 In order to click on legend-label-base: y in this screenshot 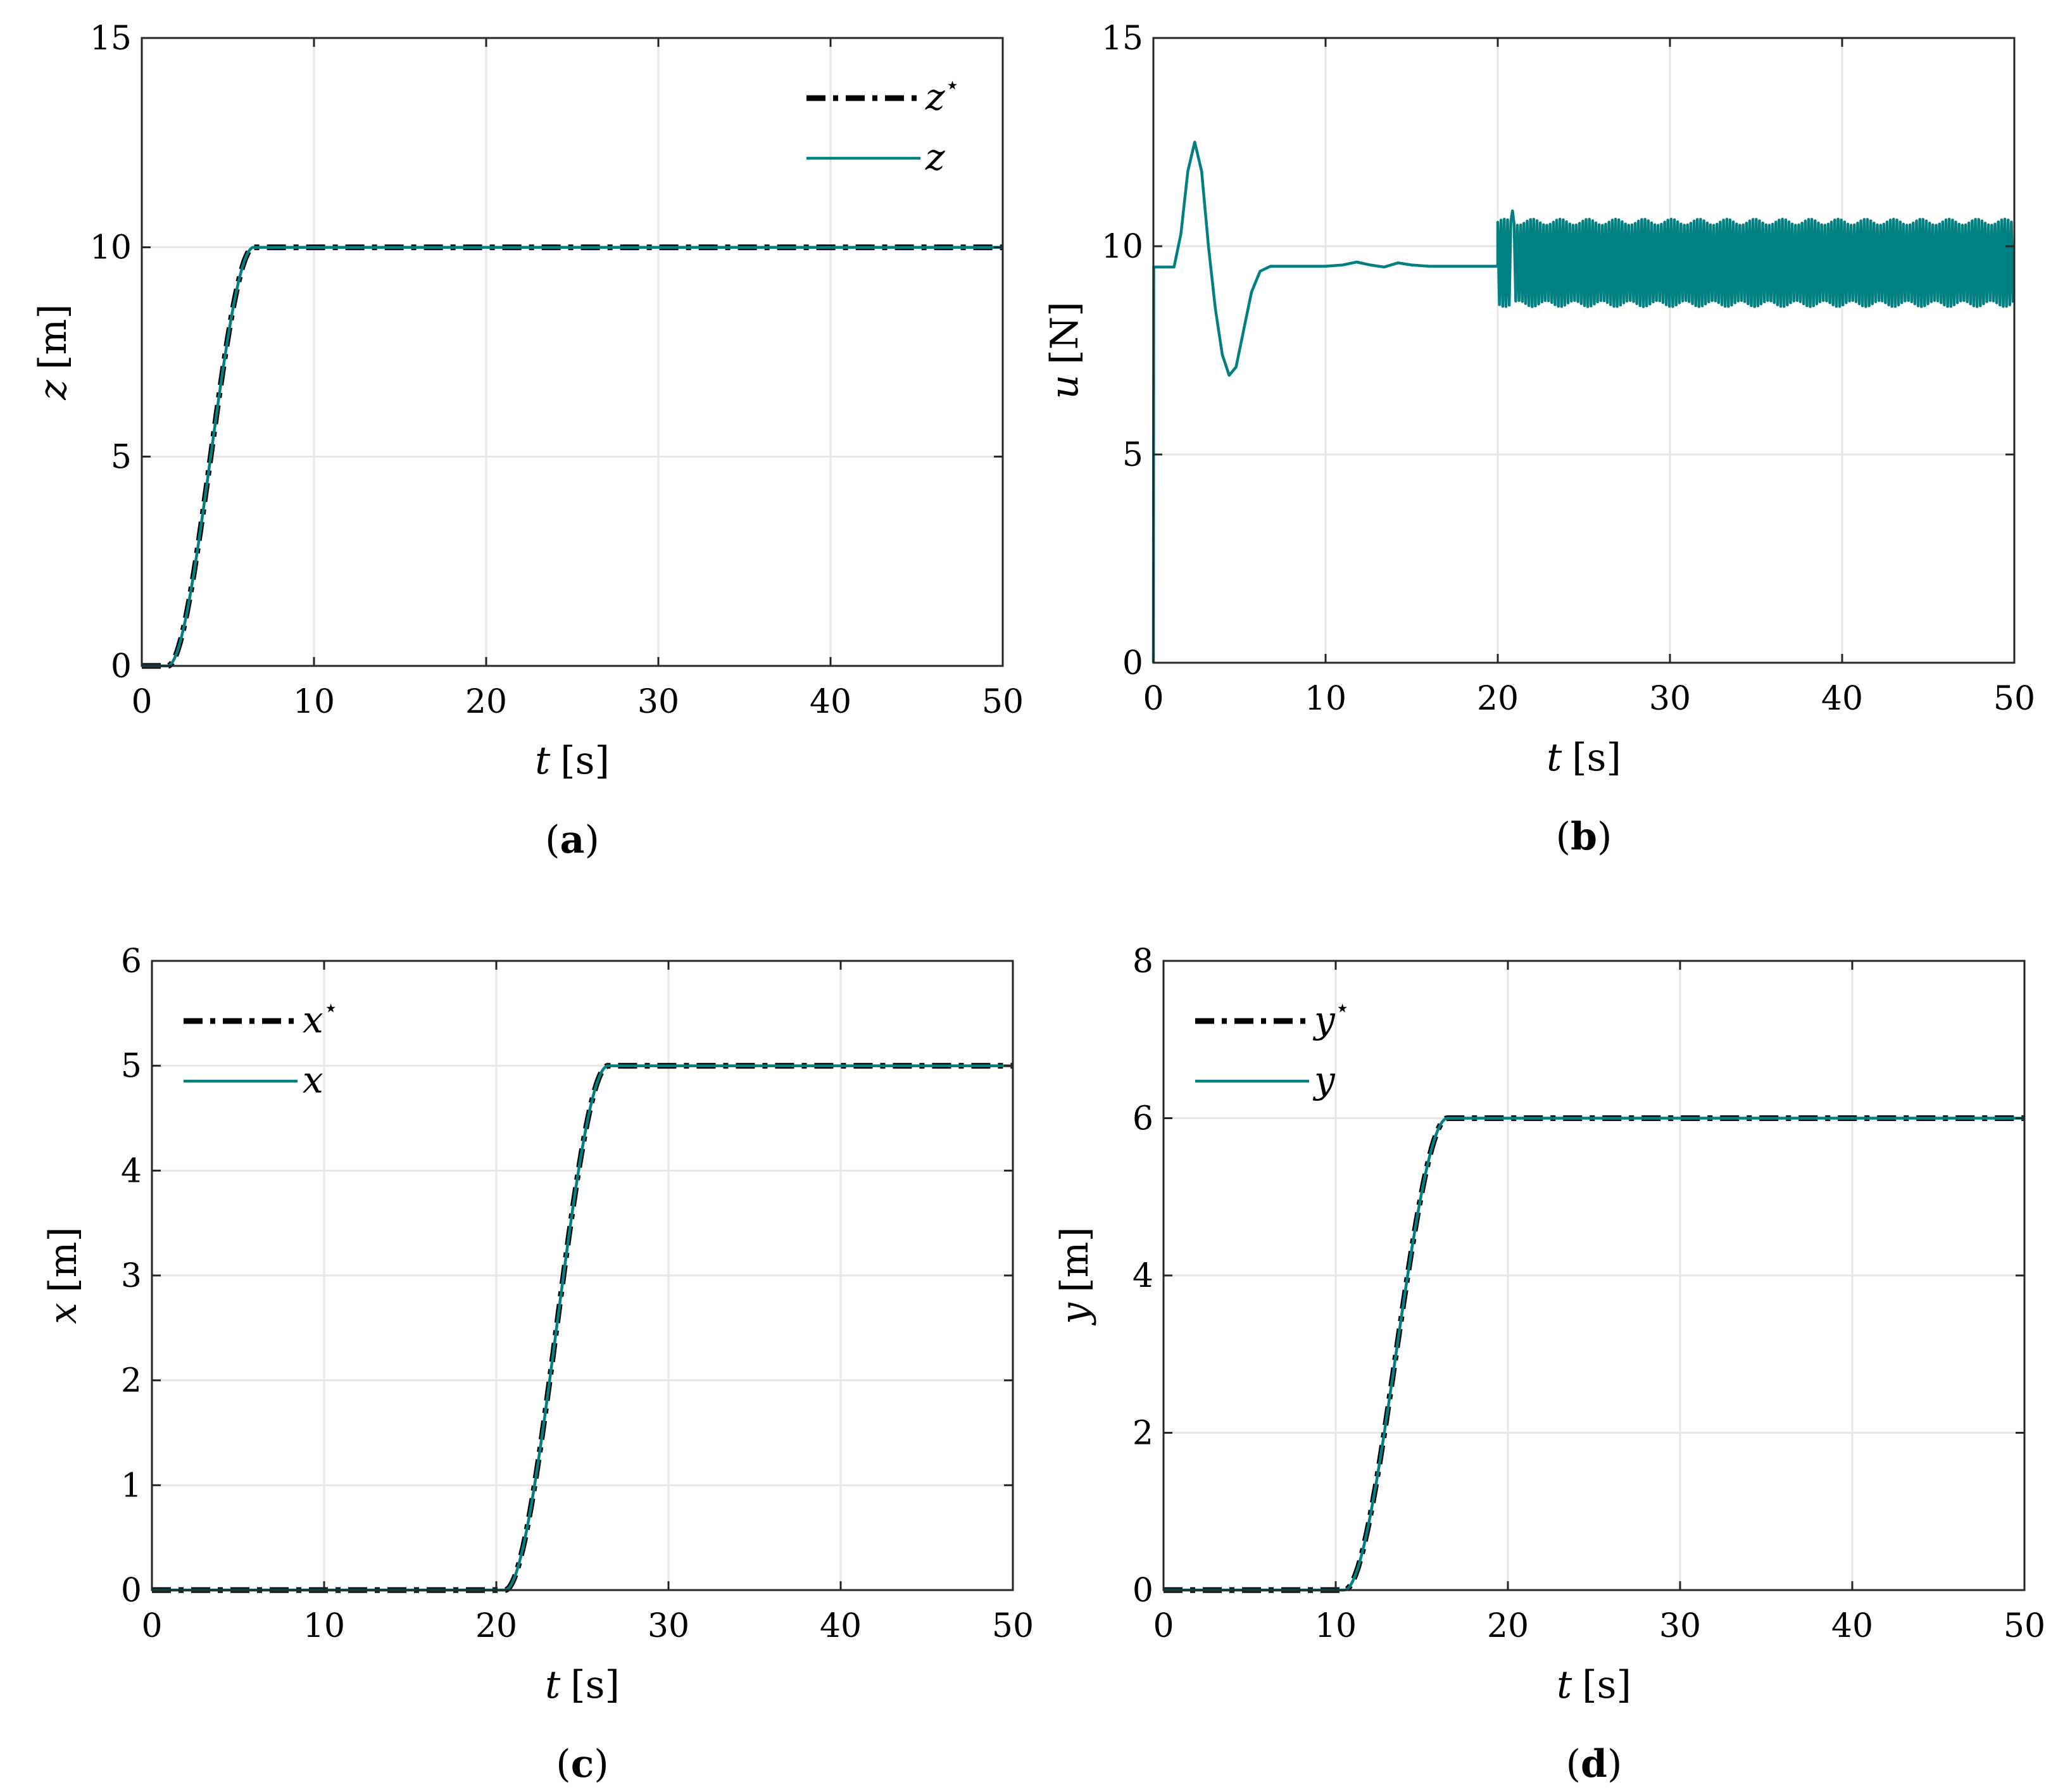, I will do `click(1324, 1020)`.